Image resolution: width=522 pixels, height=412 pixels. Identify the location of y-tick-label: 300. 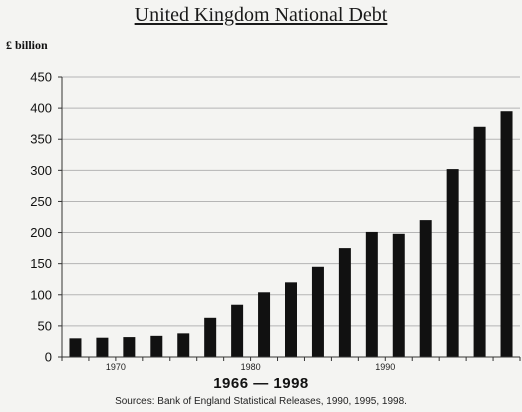
(41, 170).